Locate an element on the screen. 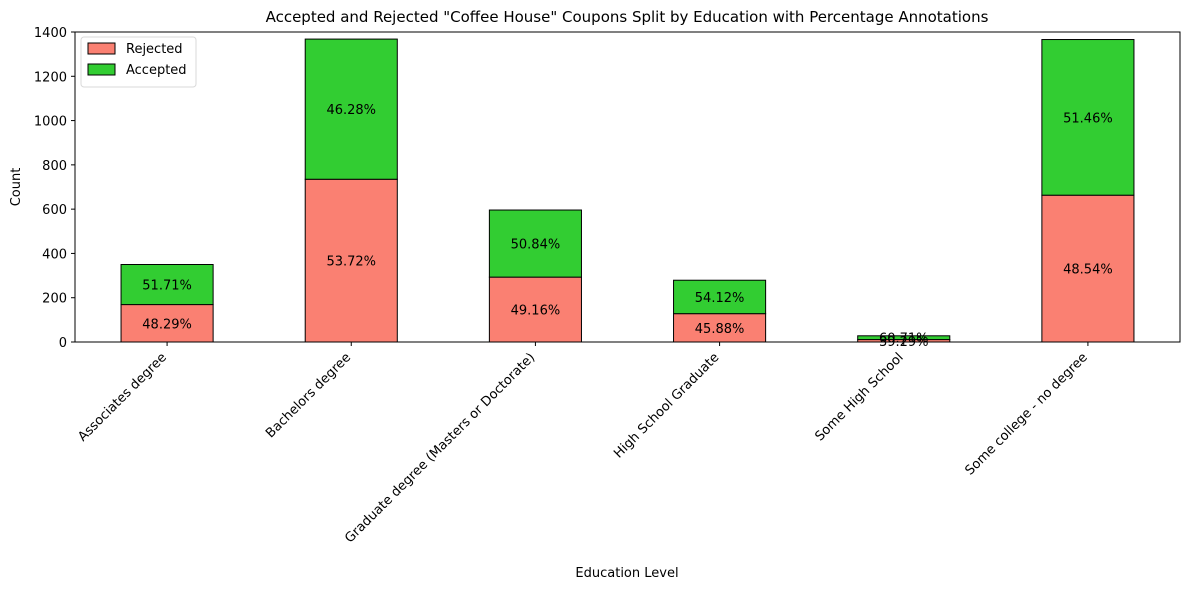 The image size is (1189, 594). y-tick-label: 800 is located at coordinates (54, 166).